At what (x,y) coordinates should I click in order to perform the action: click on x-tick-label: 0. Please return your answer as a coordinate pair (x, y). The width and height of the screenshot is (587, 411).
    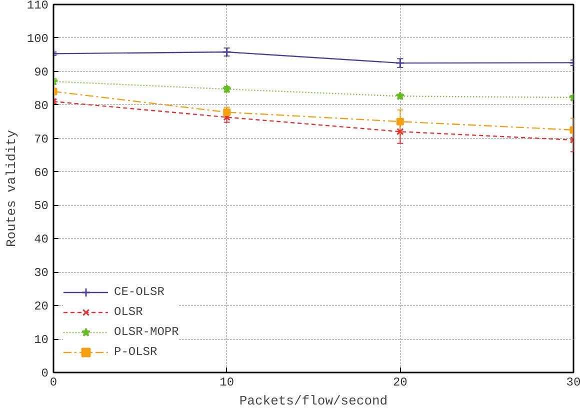
    Looking at the image, I should click on (54, 383).